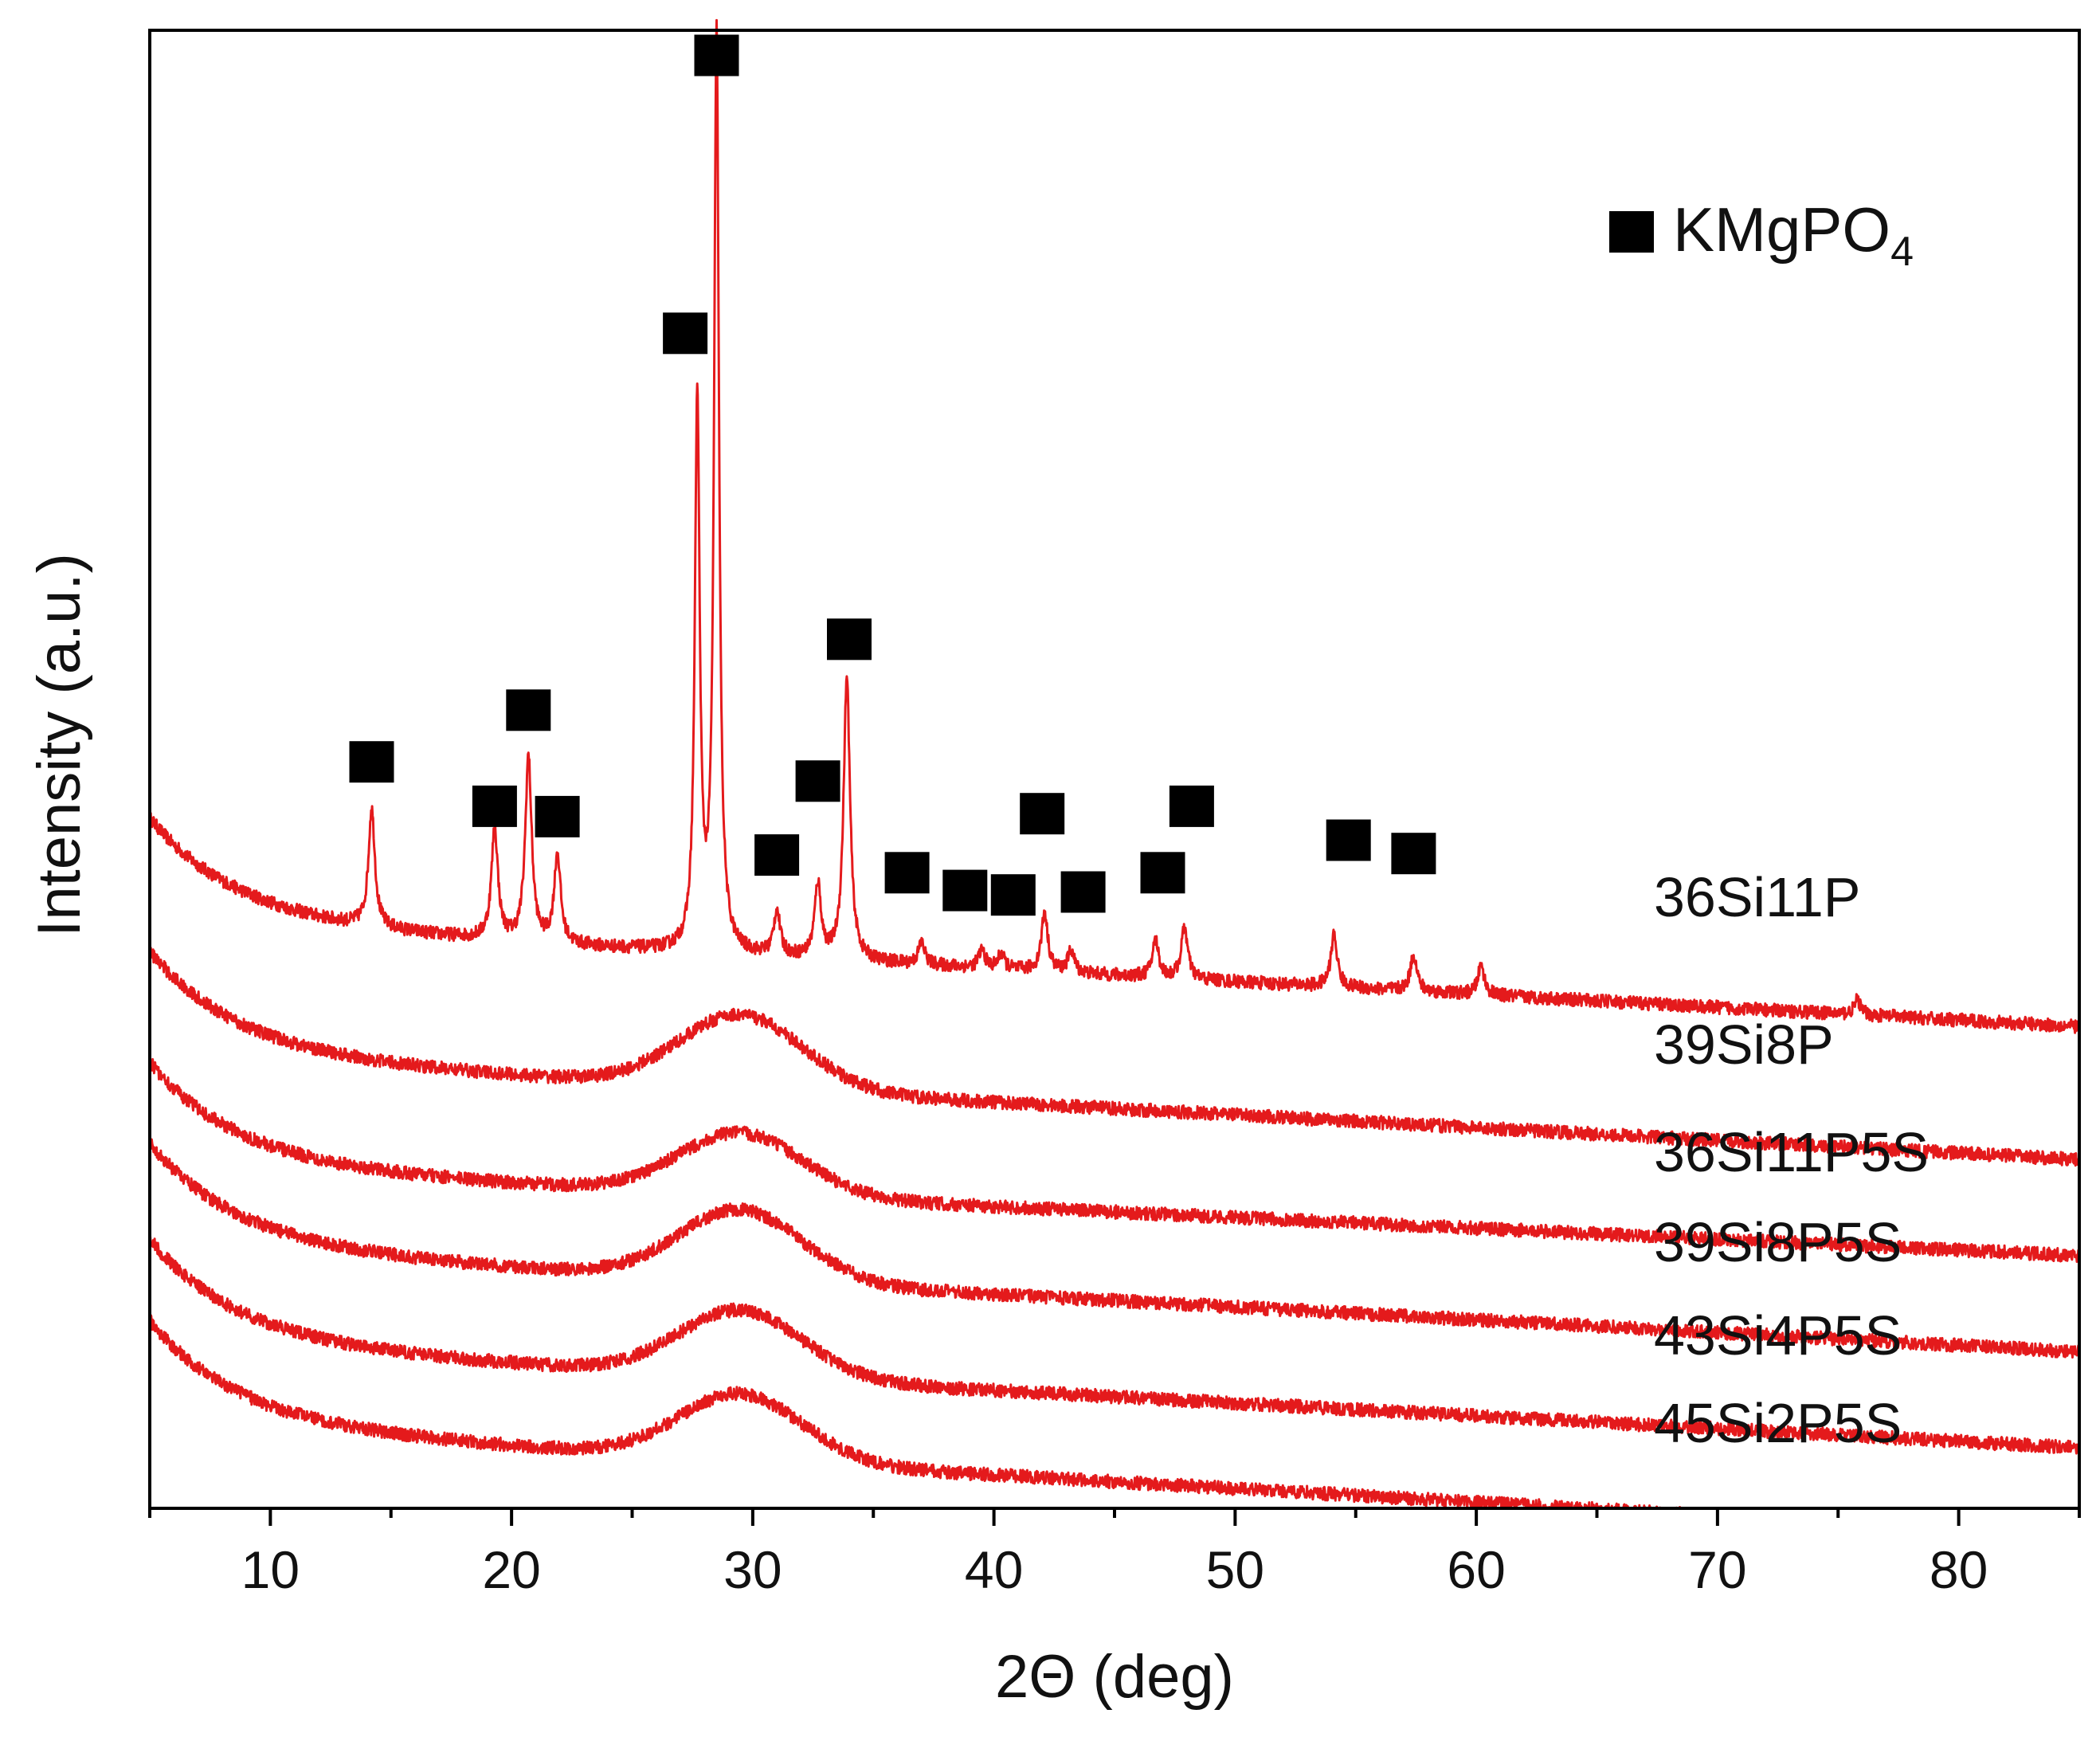  Describe the element at coordinates (511, 1570) in the screenshot. I see `x-tick-label-20: 20` at that location.